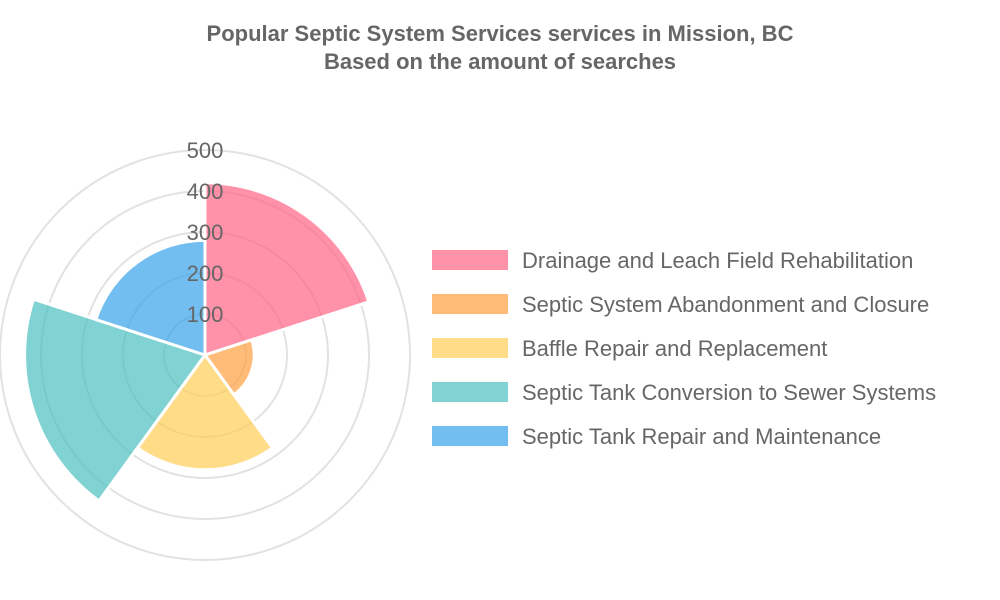  What do you see at coordinates (674, 348) in the screenshot?
I see `legend-label-3: Baffle Repair and Replacement` at bounding box center [674, 348].